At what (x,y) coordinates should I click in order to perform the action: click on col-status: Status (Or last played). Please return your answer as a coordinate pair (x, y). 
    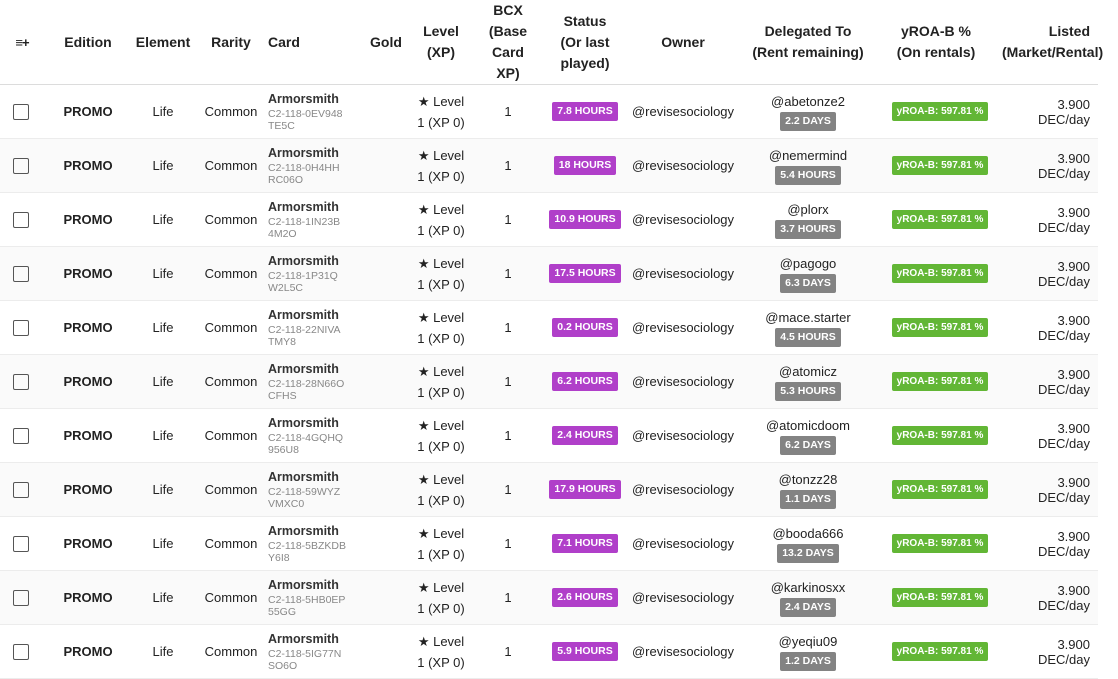
    Looking at the image, I should click on (585, 42).